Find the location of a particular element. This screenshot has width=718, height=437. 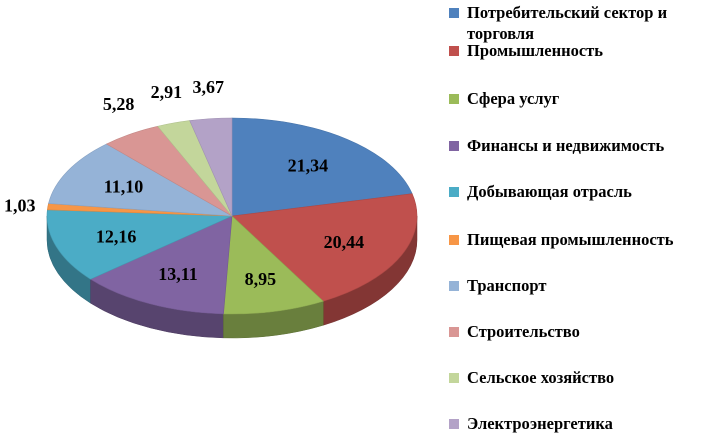

legend-label: Потребительский сектор и торговля is located at coordinates (567, 23).